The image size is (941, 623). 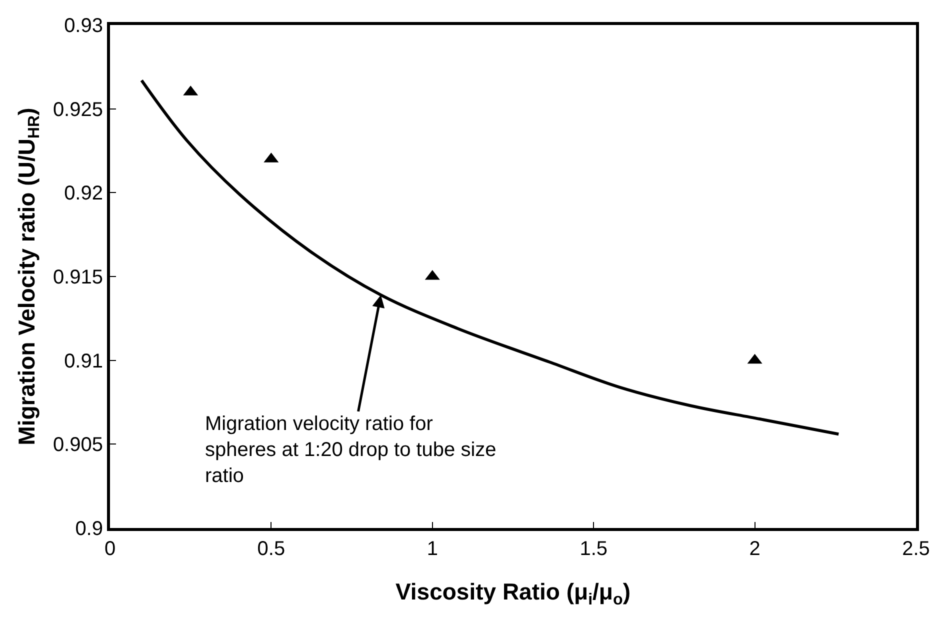 I want to click on annotation: Migration velocity ratio for spheres at 1:20 drop to tube size ratio, so click(x=350, y=450).